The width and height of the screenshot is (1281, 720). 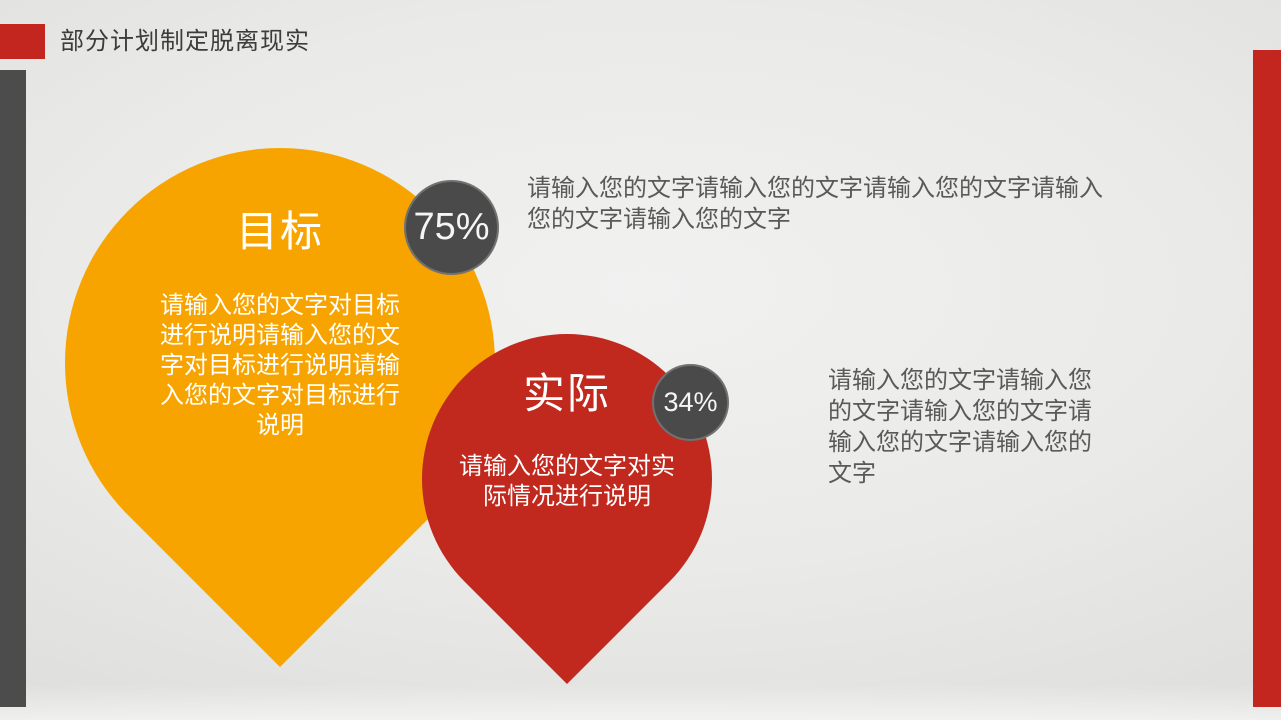 What do you see at coordinates (815, 204) in the screenshot?
I see `top-right-placeholder-text: 请输入您的文字请输入您的文字请输入您的文字请输入 您的文字请输入您的文字` at bounding box center [815, 204].